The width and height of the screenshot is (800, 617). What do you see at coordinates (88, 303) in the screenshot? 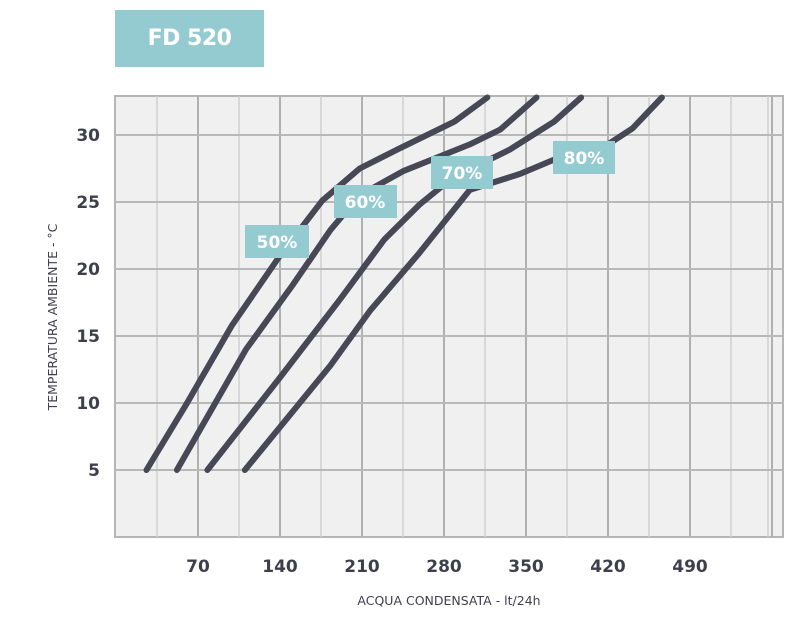
I see `y-axis-ticks: 5 10 15 20 25 30` at bounding box center [88, 303].